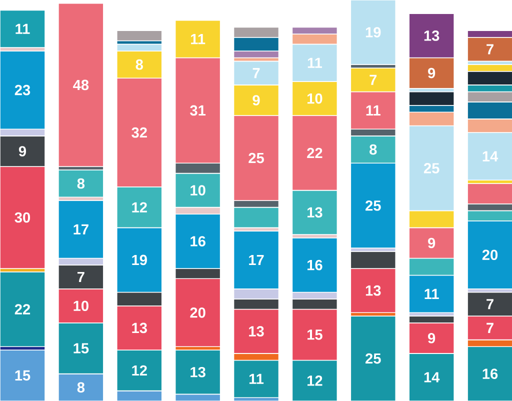  Describe the element at coordinates (22, 217) in the screenshot. I see `data-label: 30` at that location.